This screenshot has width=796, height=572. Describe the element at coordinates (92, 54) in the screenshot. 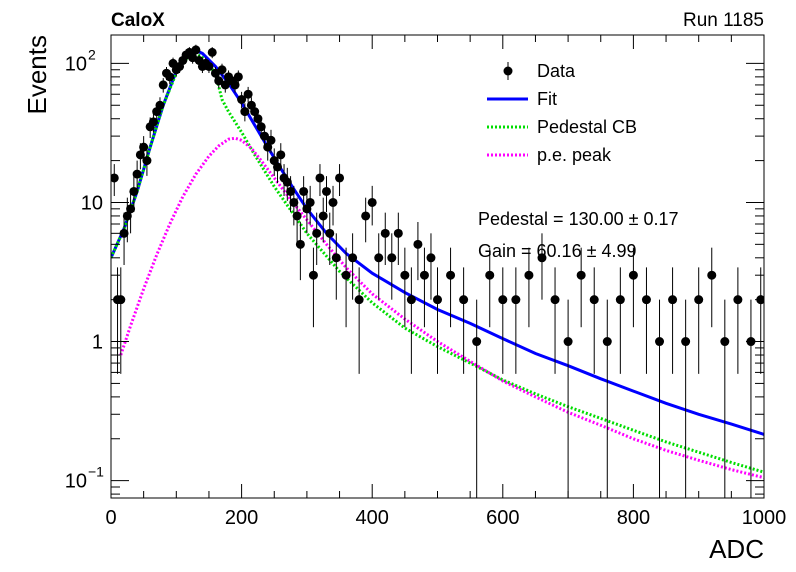

I see `y-tick-exponent: 2` at that location.